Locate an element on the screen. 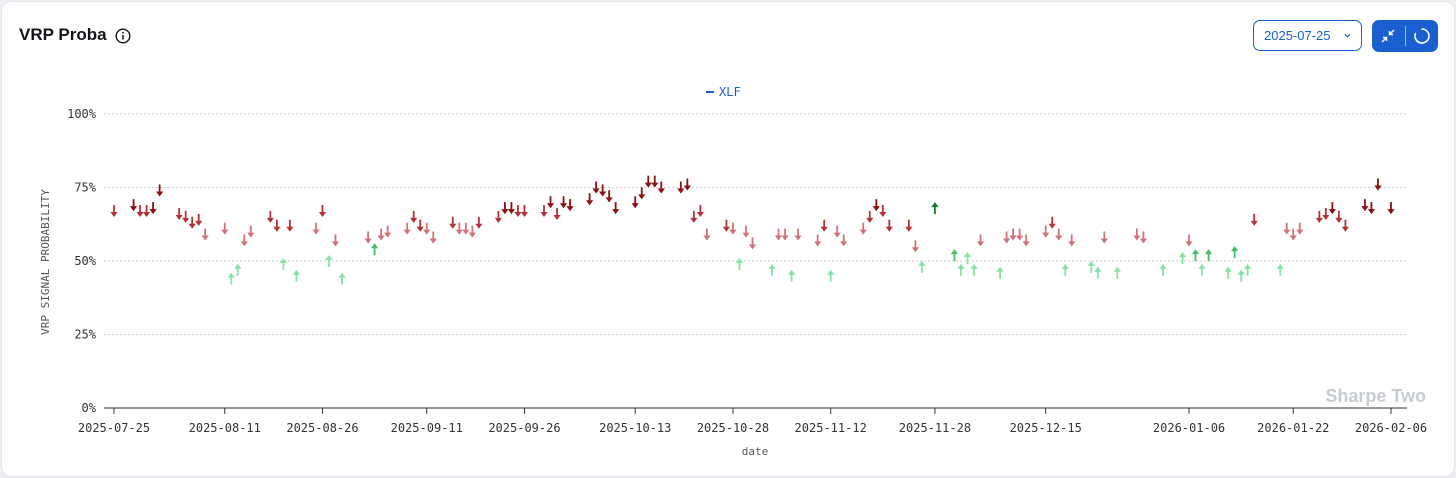 This screenshot has height=478, width=1456. legend: XLF is located at coordinates (723, 92).